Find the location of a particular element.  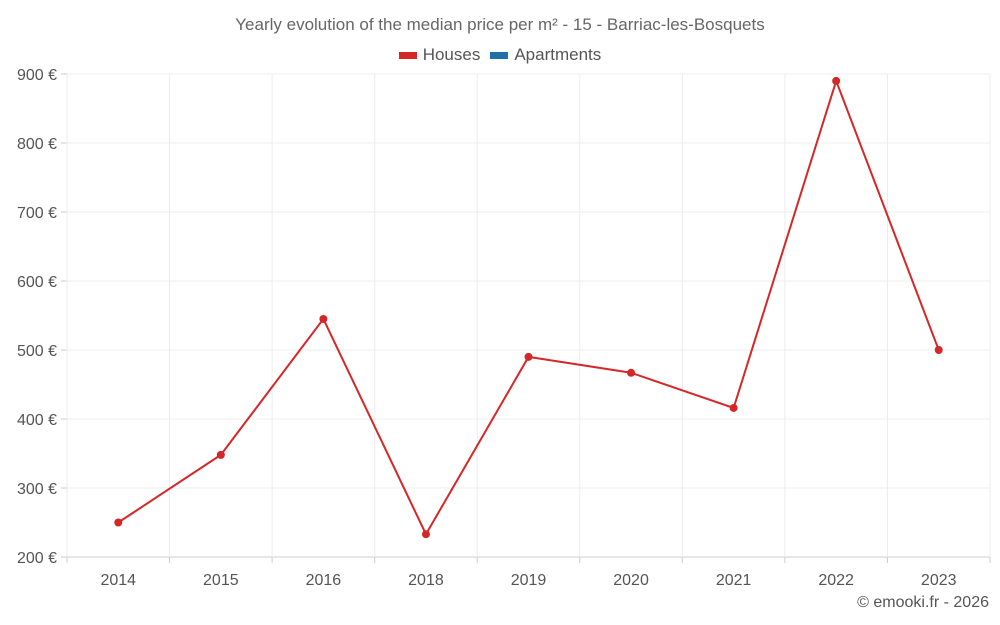

y-tick-label: 600 € is located at coordinates (37, 282).